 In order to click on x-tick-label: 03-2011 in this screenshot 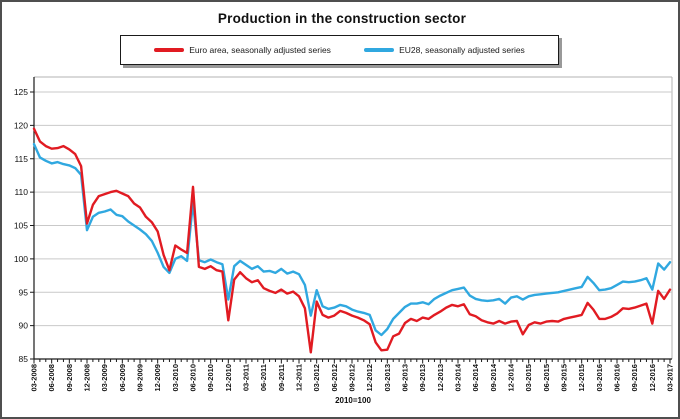, I will do `click(246, 377)`.